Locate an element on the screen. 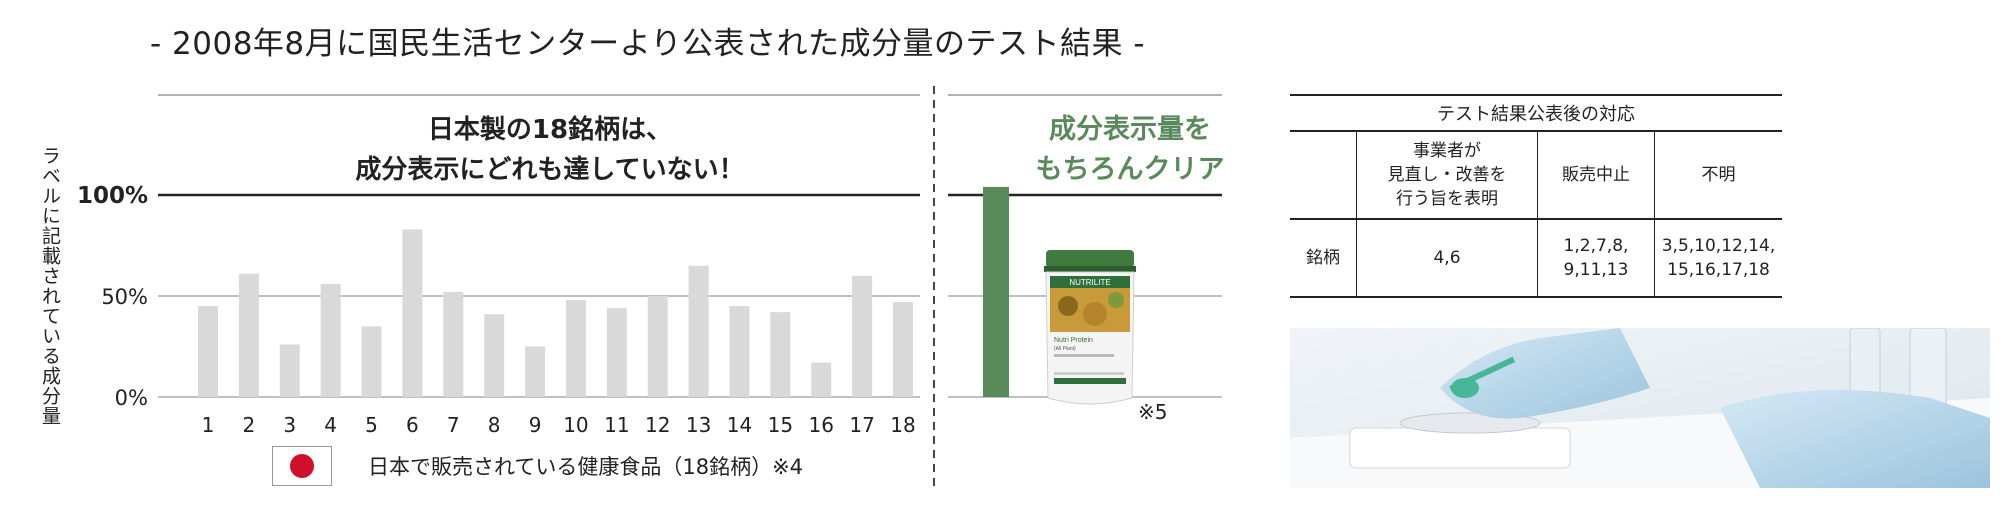 Image resolution: width=2016 pixels, height=510 pixels. x-tick-label: 3 is located at coordinates (289, 425).